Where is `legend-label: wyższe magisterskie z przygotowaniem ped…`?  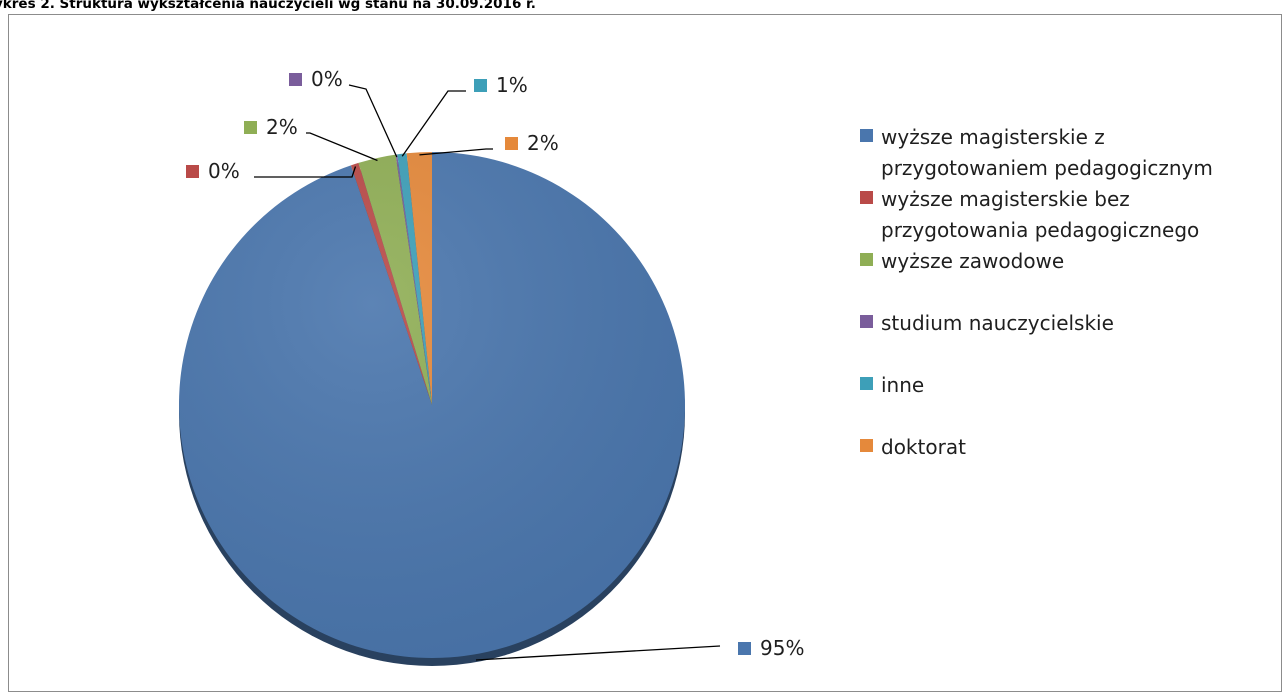
legend-label: wyższe magisterskie z przygotowaniem ped… is located at coordinates (1047, 152).